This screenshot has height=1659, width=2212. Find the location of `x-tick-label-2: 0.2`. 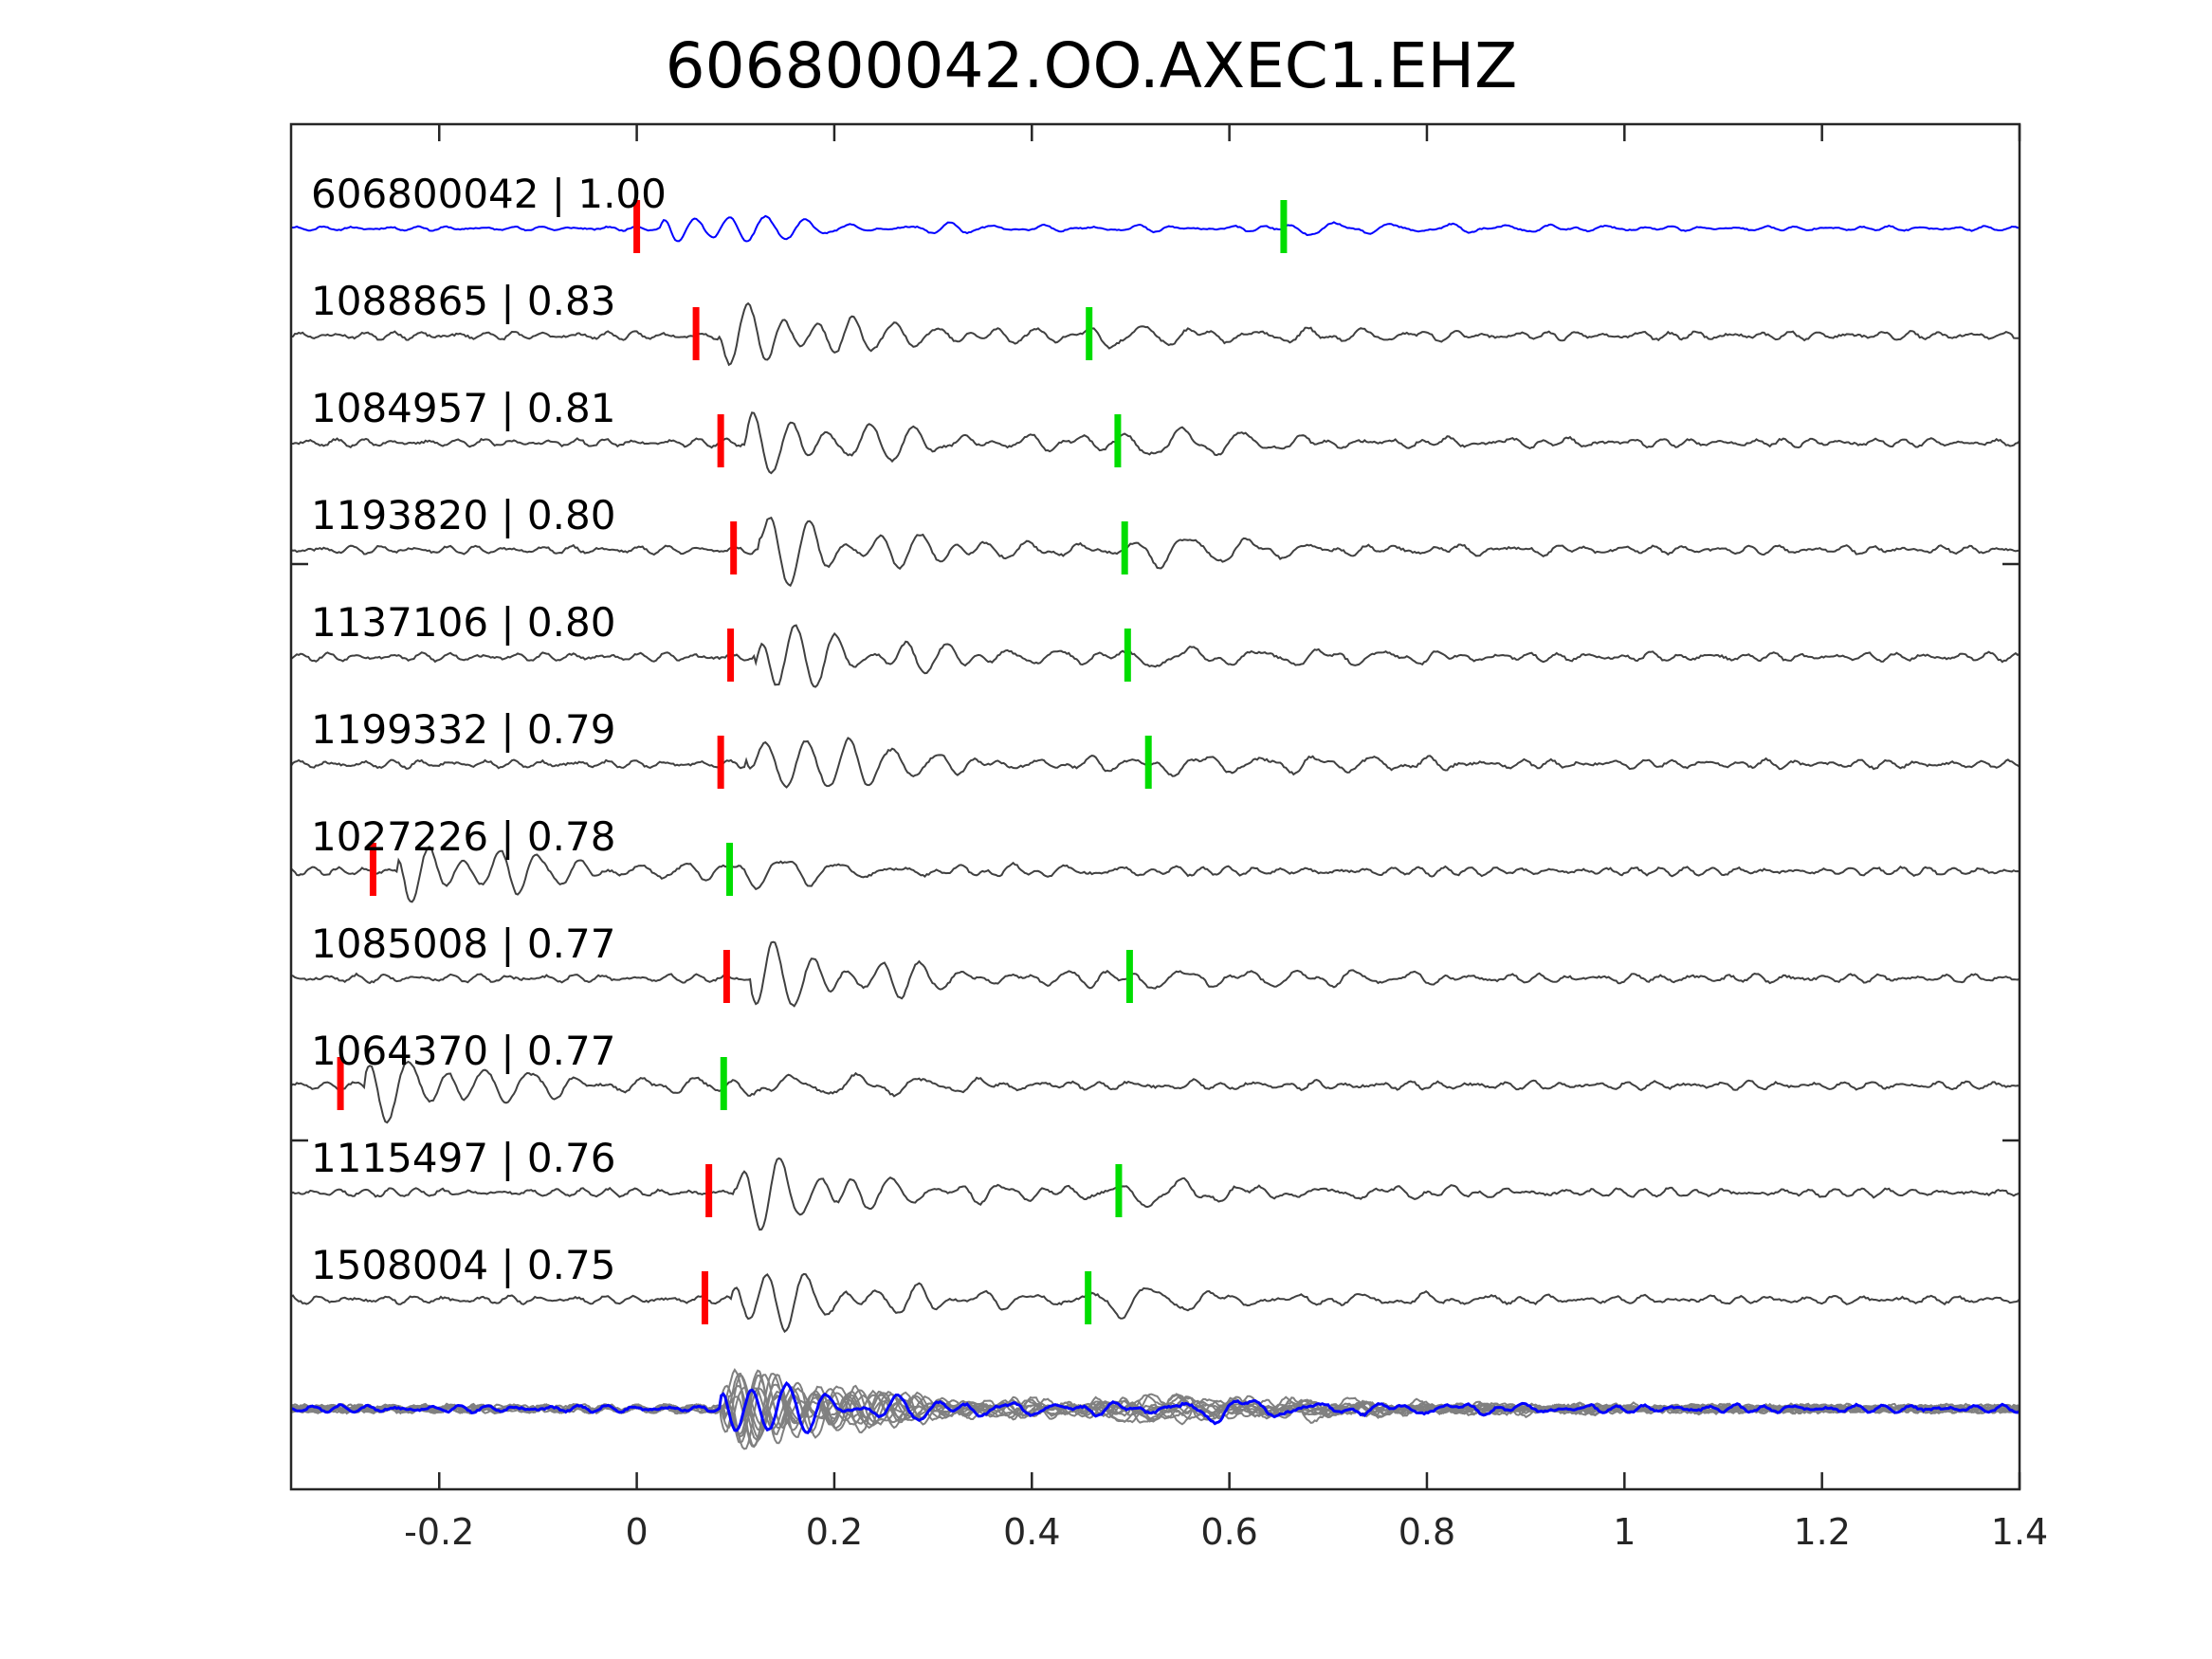

x-tick-label-2: 0.2 is located at coordinates (834, 1532).